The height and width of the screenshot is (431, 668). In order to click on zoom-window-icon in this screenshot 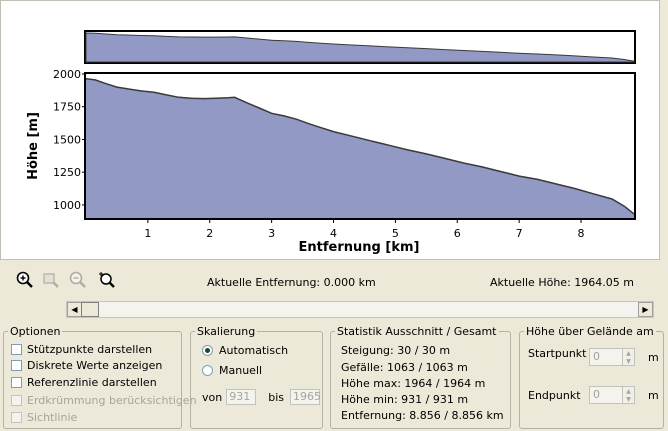, I will do `click(107, 280)`.